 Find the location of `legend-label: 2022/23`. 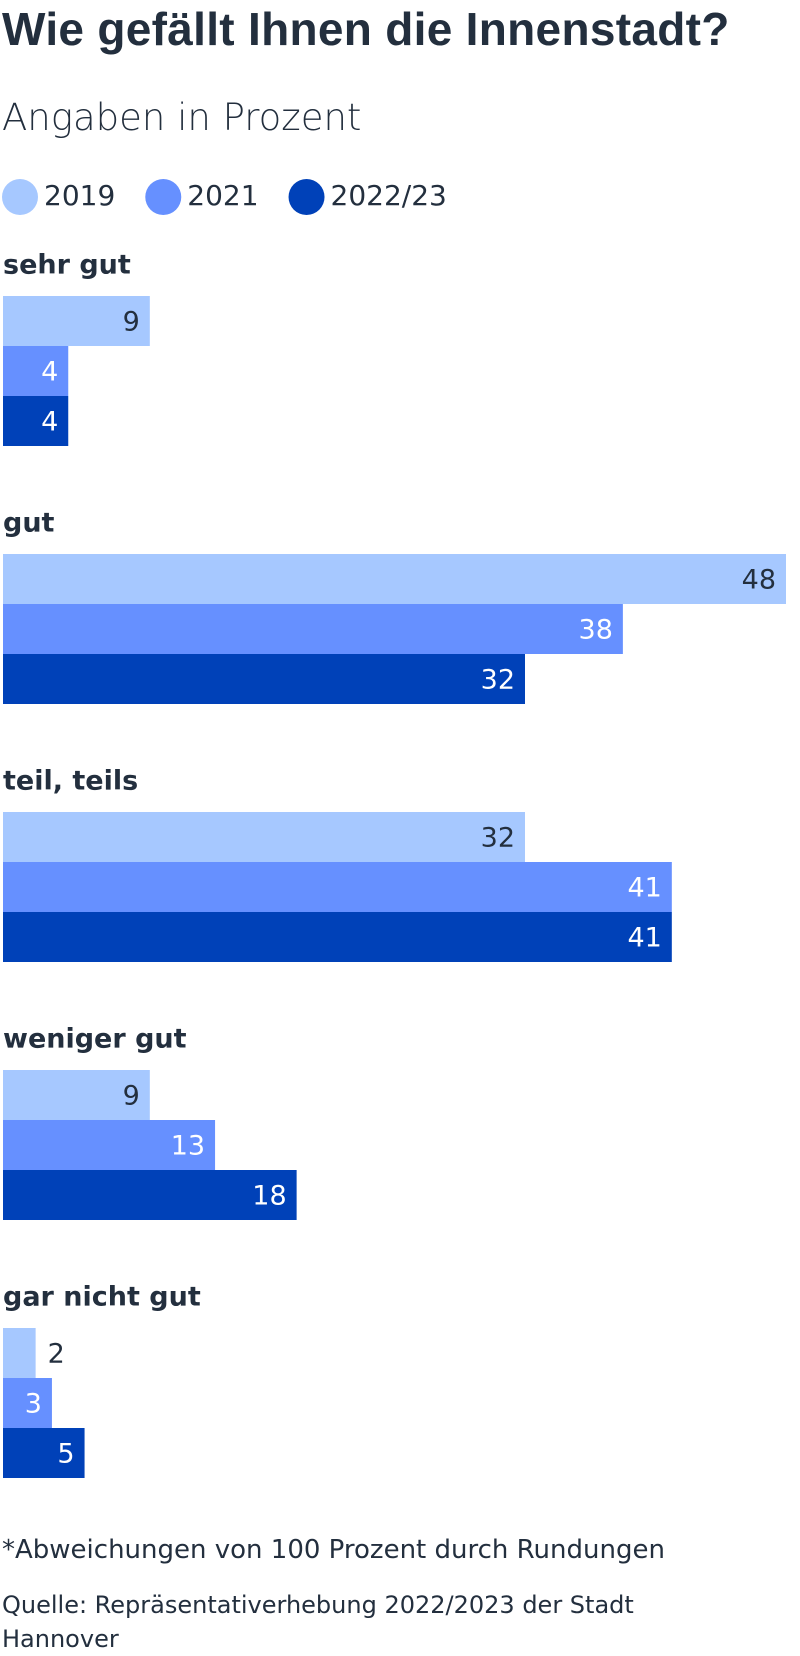

legend-label: 2022/23 is located at coordinates (389, 195).